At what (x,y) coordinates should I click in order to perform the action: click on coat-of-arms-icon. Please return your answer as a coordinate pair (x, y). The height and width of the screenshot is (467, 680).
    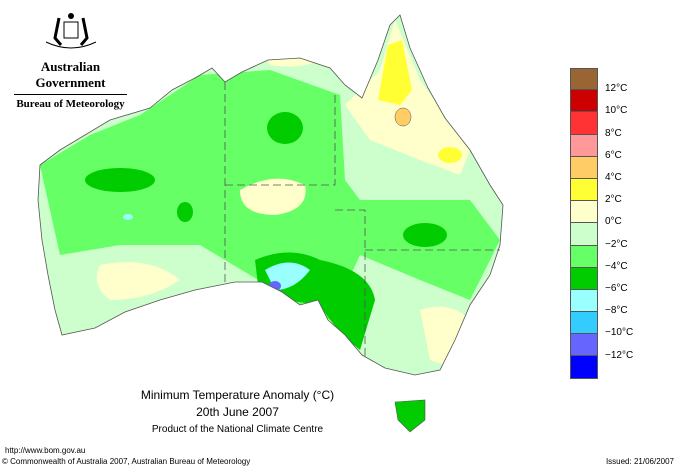
    Looking at the image, I should click on (70, 31).